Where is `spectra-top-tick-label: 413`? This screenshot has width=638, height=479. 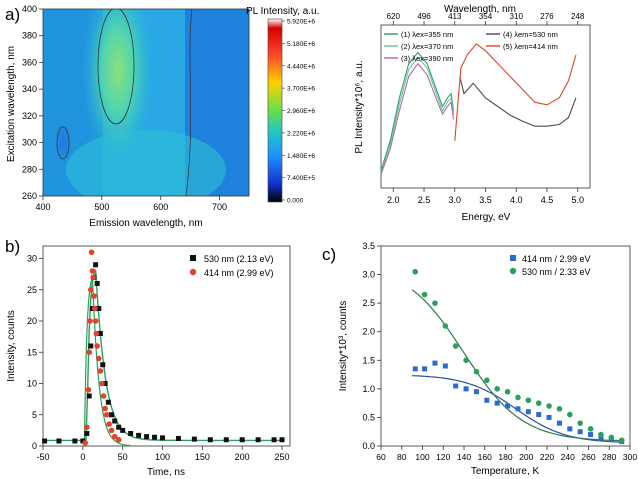
spectra-top-tick-label: 413 is located at coordinates (455, 16).